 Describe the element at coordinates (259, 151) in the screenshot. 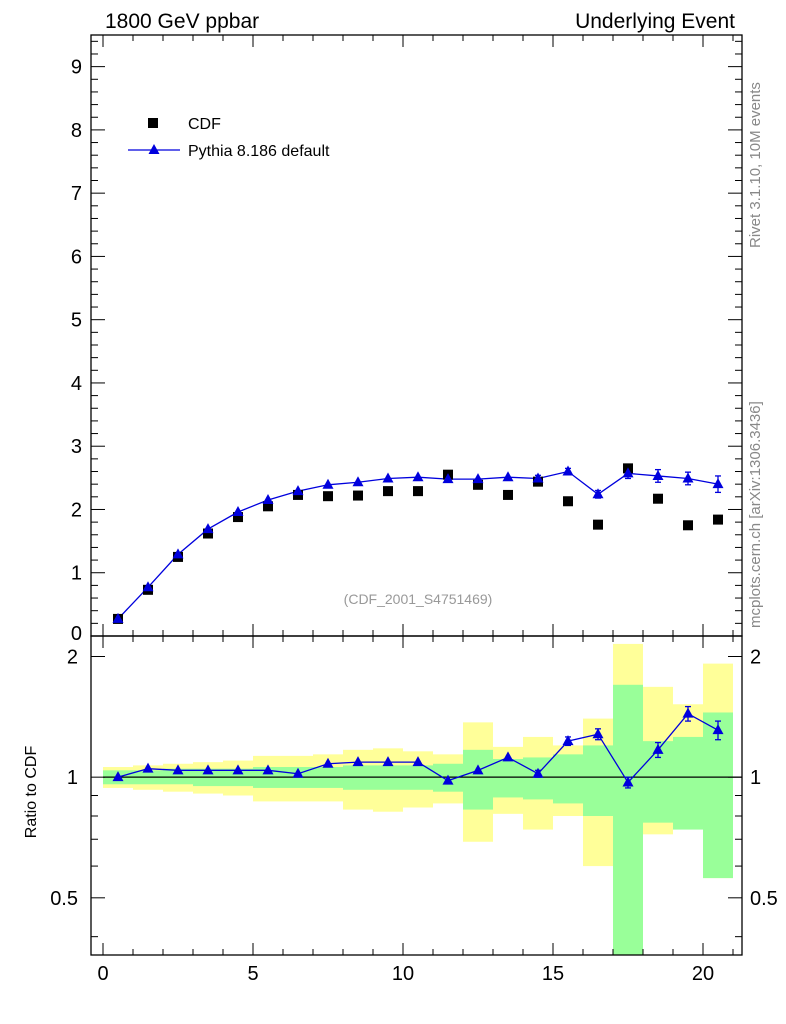

I see `legend-label-pythia: Pythia 8.186 default` at that location.